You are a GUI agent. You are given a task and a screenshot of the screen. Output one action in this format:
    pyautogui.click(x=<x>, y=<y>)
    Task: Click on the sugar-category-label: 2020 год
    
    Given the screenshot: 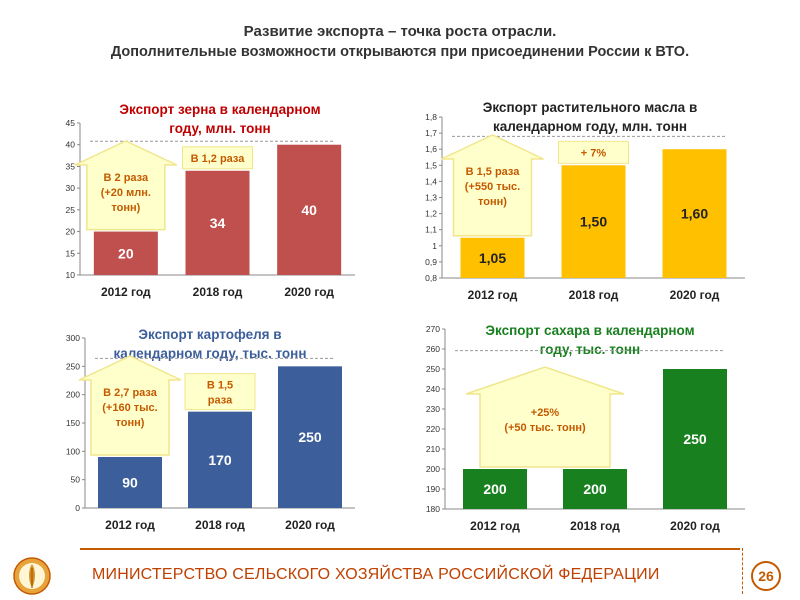 What is the action you would take?
    pyautogui.click(x=695, y=526)
    